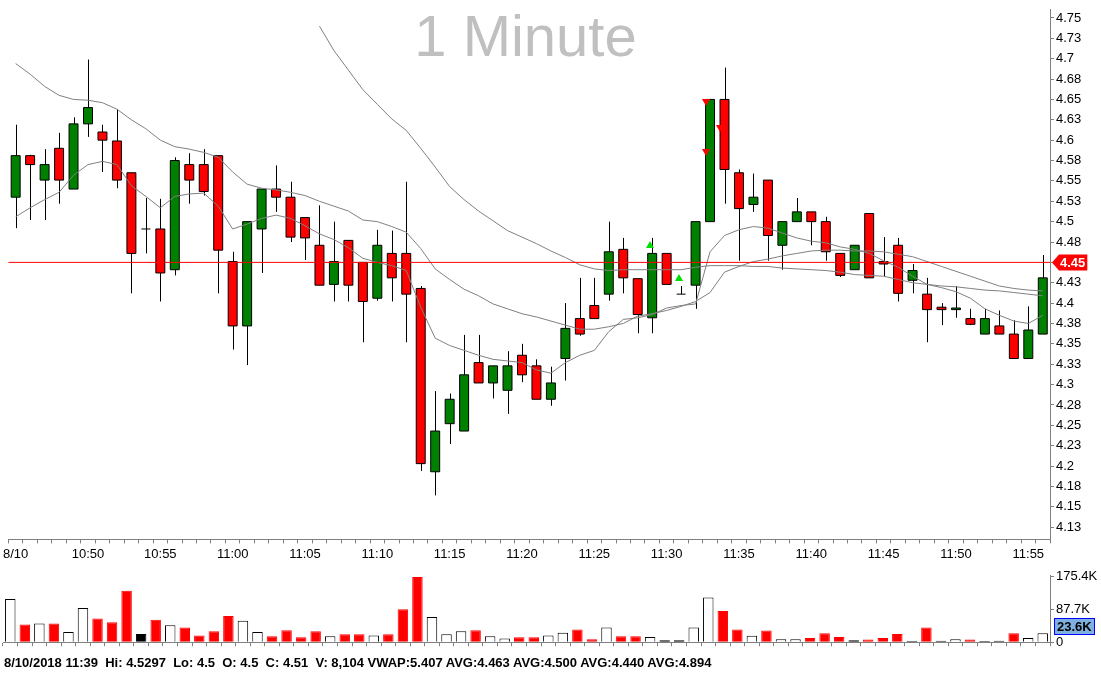  I want to click on text: 8/10/2018 11:39 Hi: 4.5297 Lo: 4.5 O: 4.5 C: 4.51 V: 8,104 VWAP:5.407 AVG:4.463 AVG:4.500 AVG:4.440 AVG:4.894, so click(358, 662).